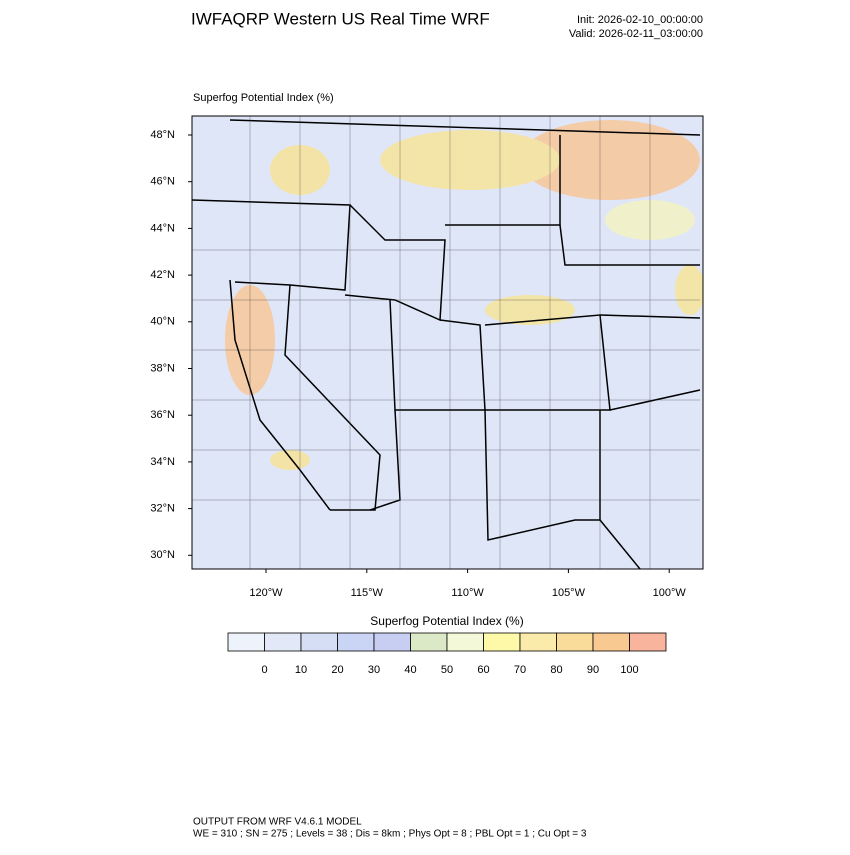 This screenshot has height=855, width=850. I want to click on lat-label: 36°N, so click(162, 415).